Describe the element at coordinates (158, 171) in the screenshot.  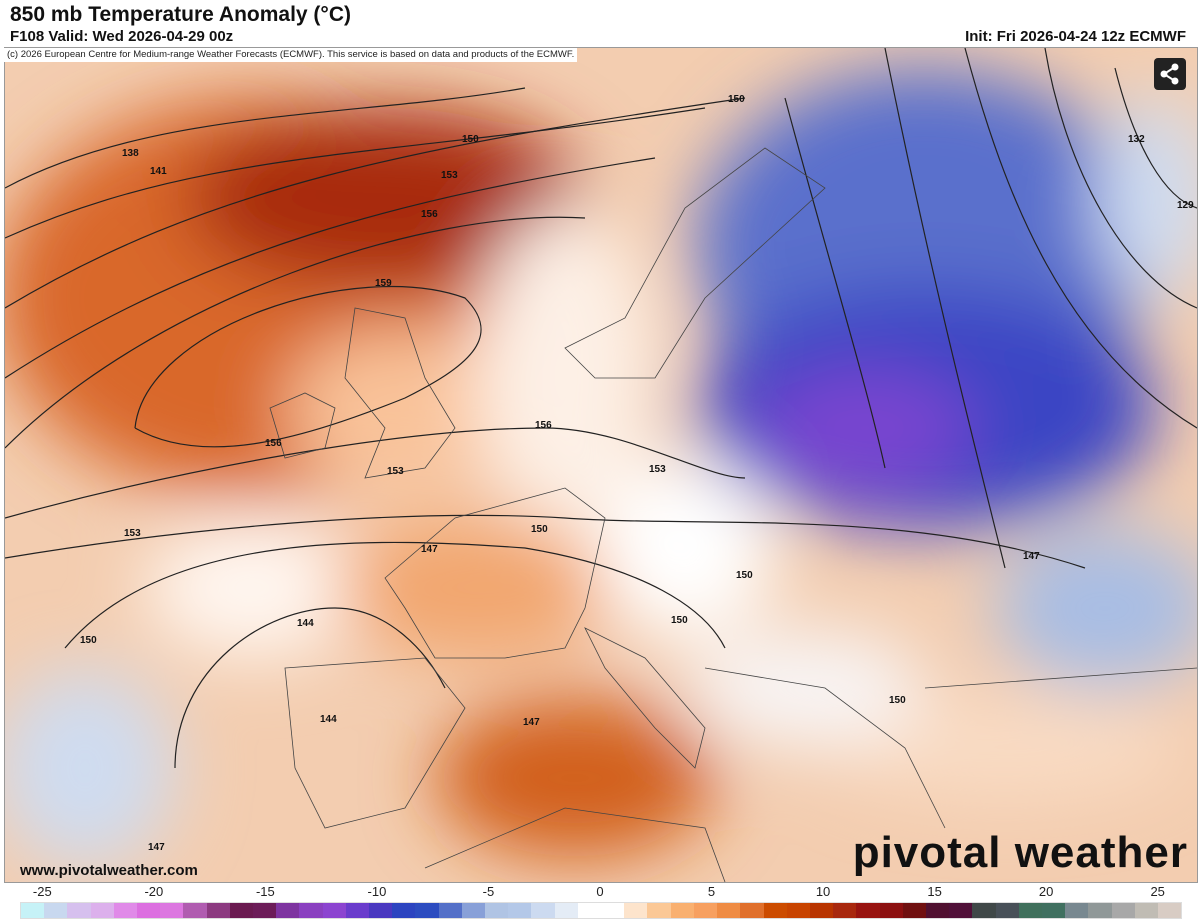
I see `contour-label: 141` at that location.